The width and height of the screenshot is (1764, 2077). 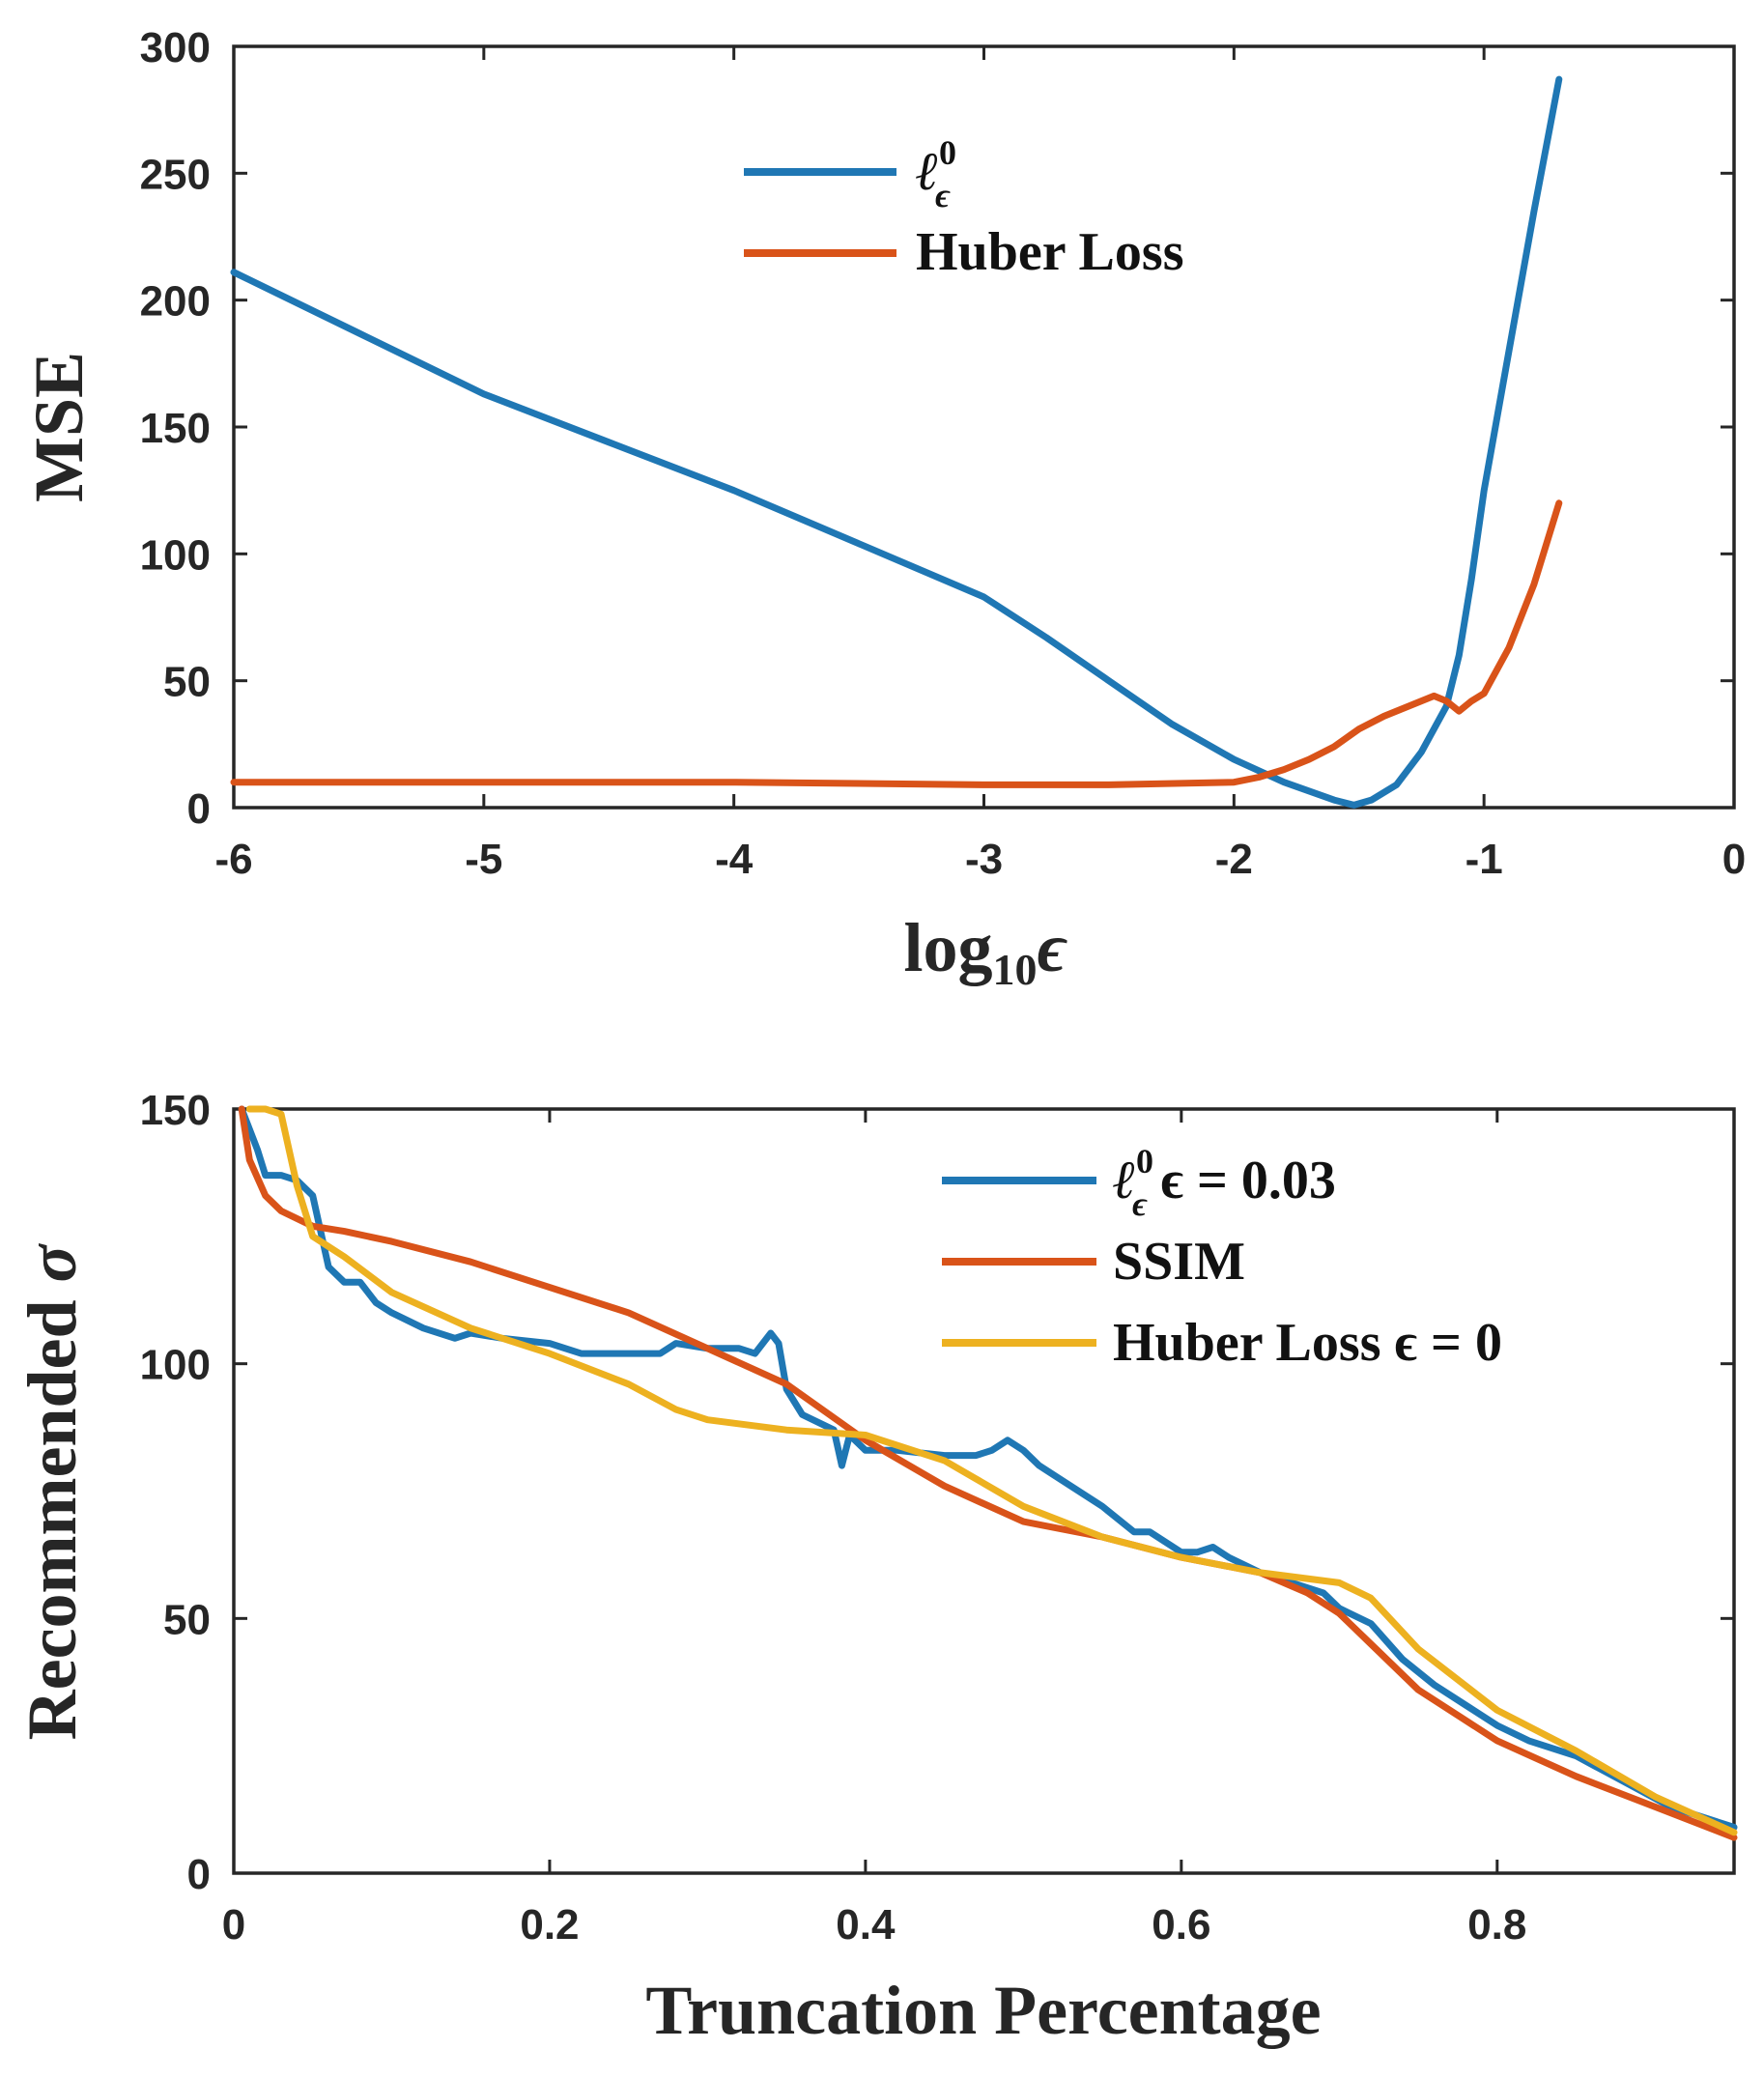 What do you see at coordinates (1734, 859) in the screenshot?
I see `top-xtick-label: 0` at bounding box center [1734, 859].